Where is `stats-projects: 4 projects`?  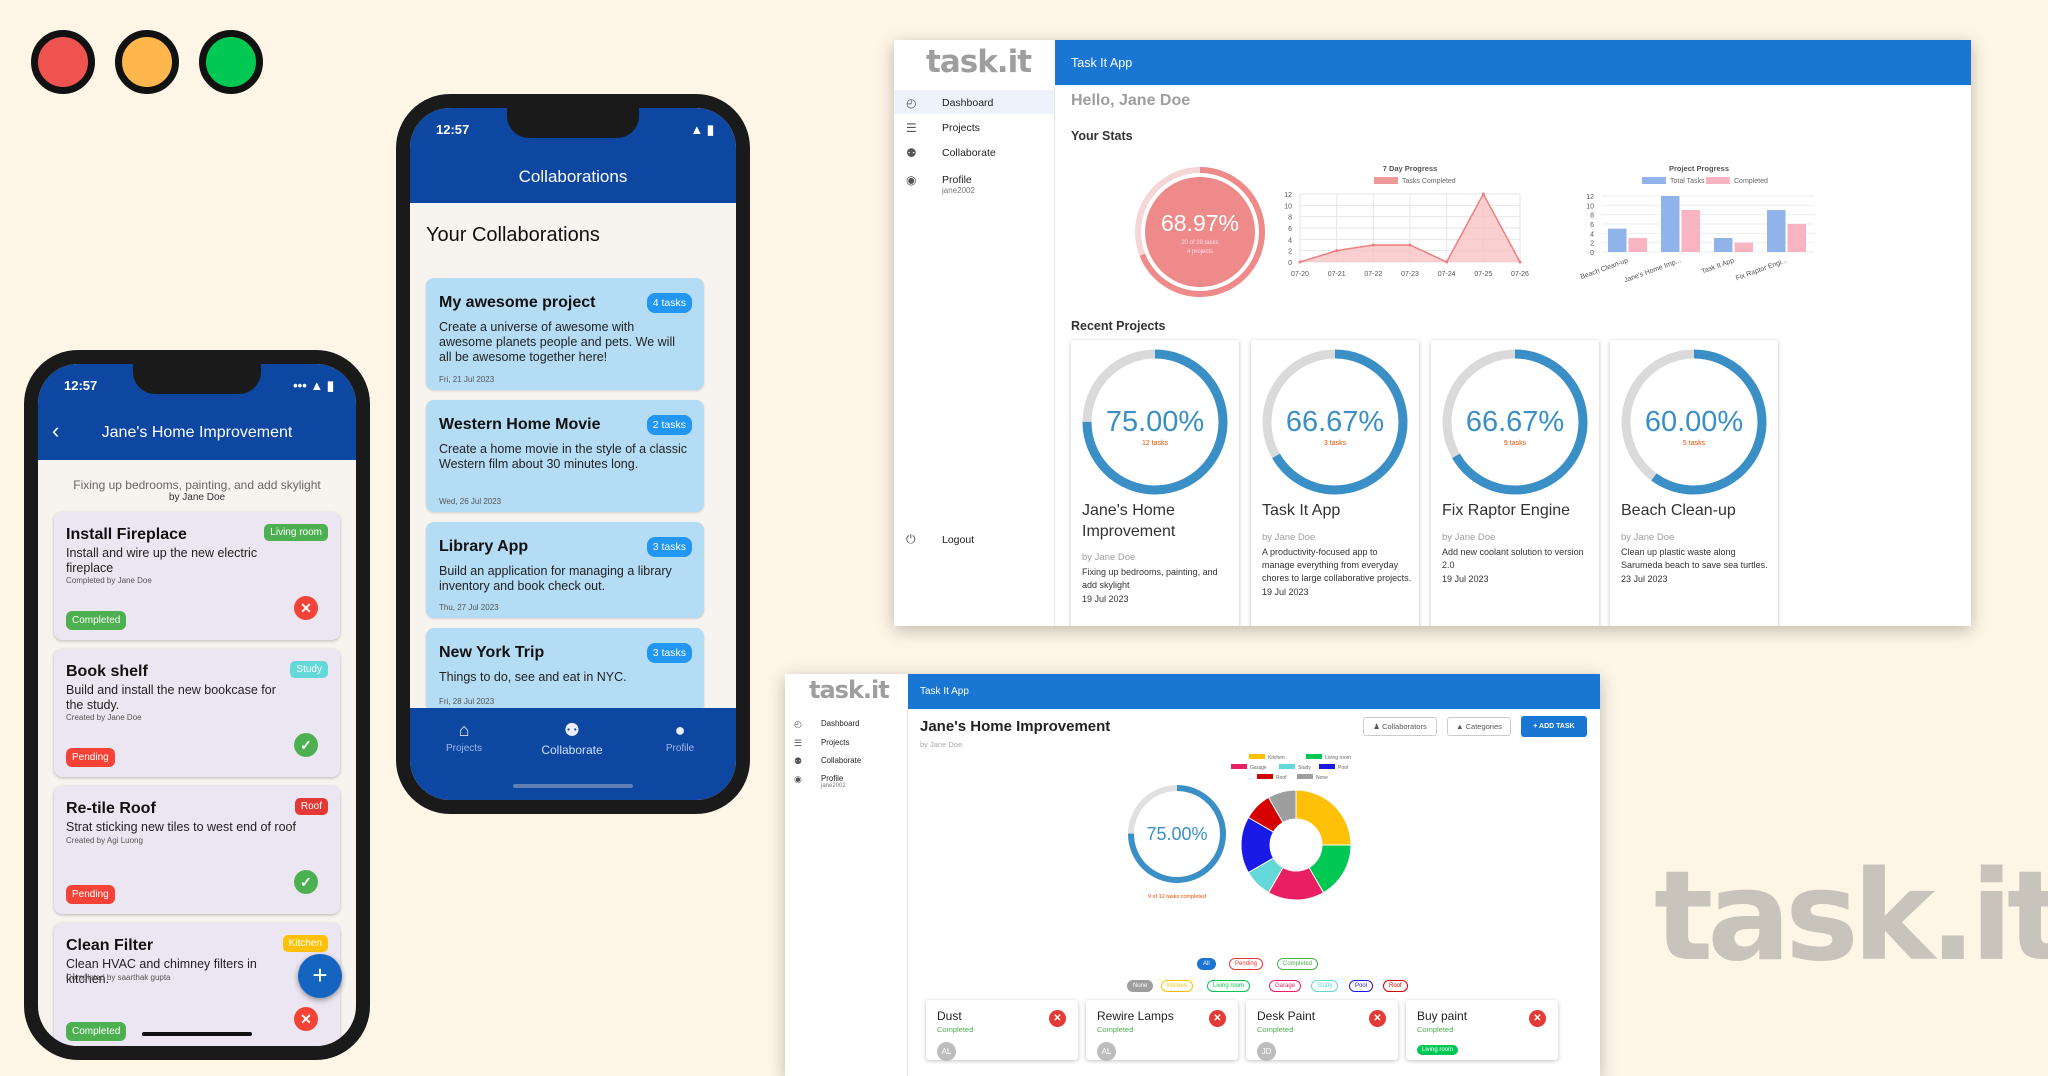
stats-projects: 4 projects is located at coordinates (1200, 252).